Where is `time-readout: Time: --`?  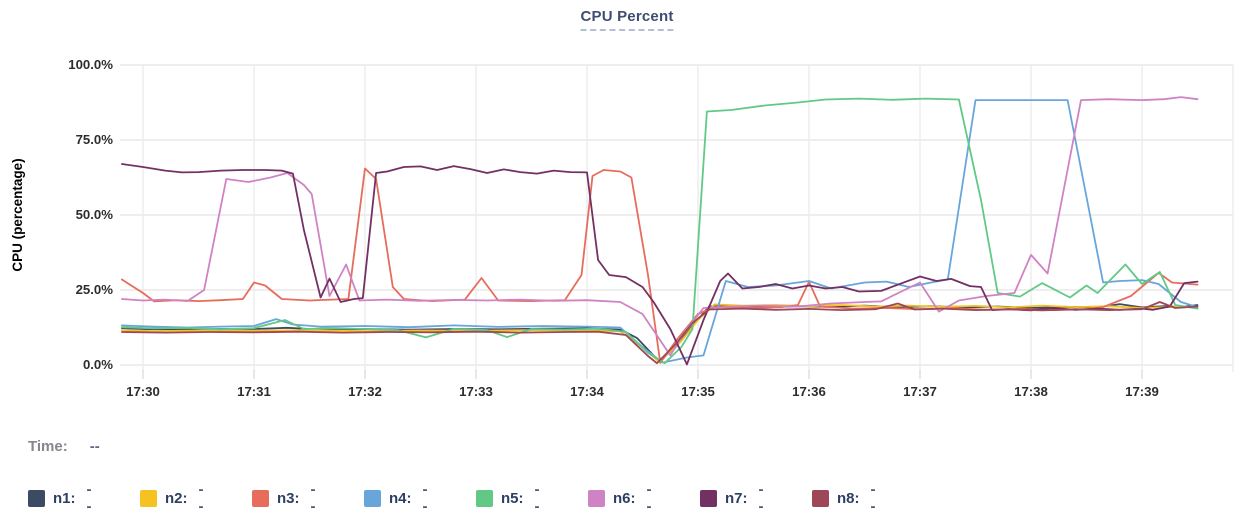
time-readout: Time: -- is located at coordinates (64, 446).